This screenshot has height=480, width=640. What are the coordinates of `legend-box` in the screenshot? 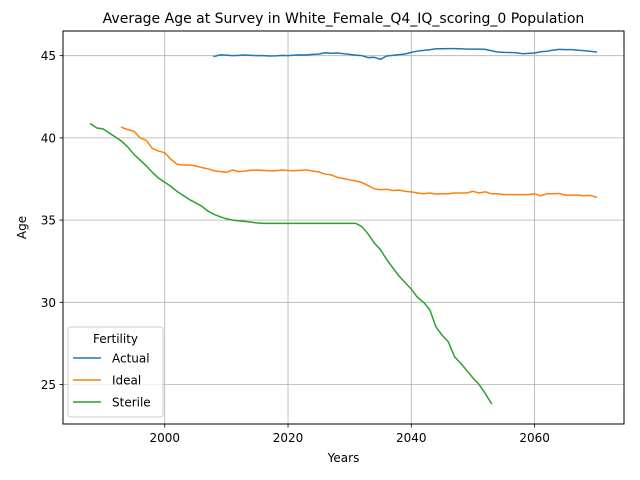 It's located at (115, 372).